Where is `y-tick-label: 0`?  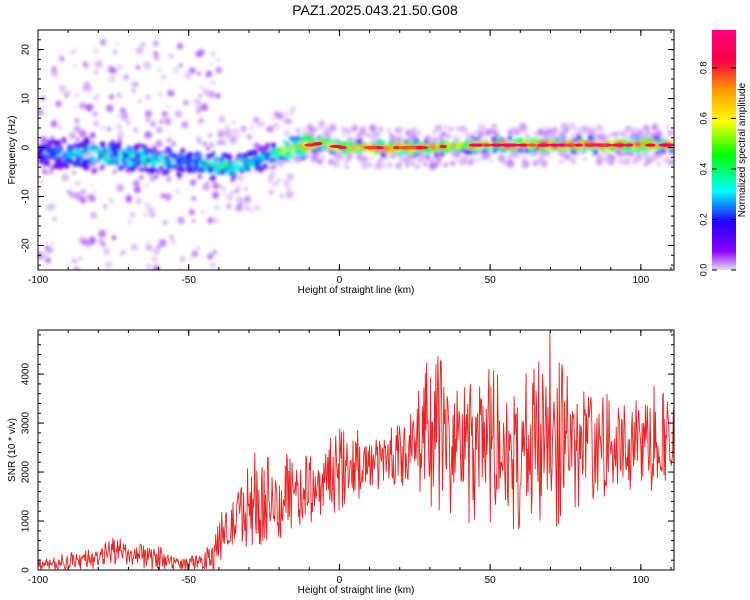
y-tick-label: 0 is located at coordinates (26, 570).